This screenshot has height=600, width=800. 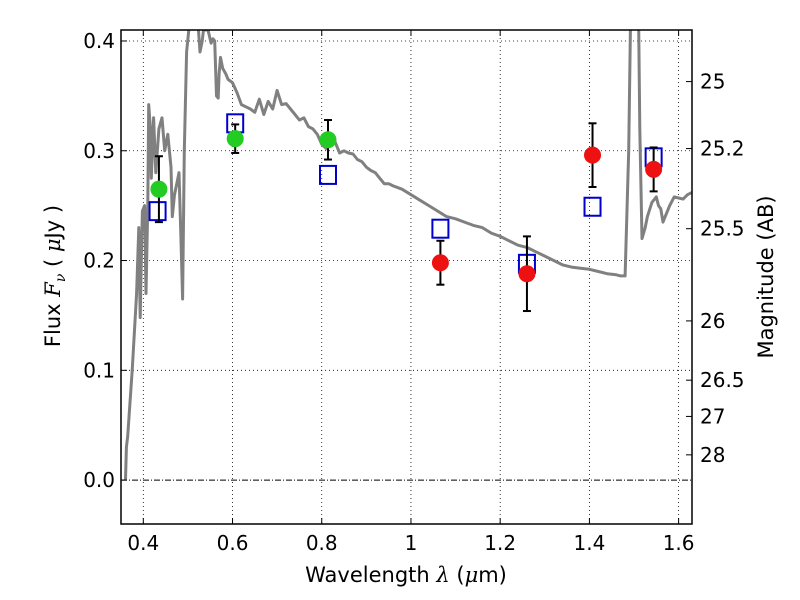 I want to click on y2-tick-label: 25.5, so click(x=722, y=229).